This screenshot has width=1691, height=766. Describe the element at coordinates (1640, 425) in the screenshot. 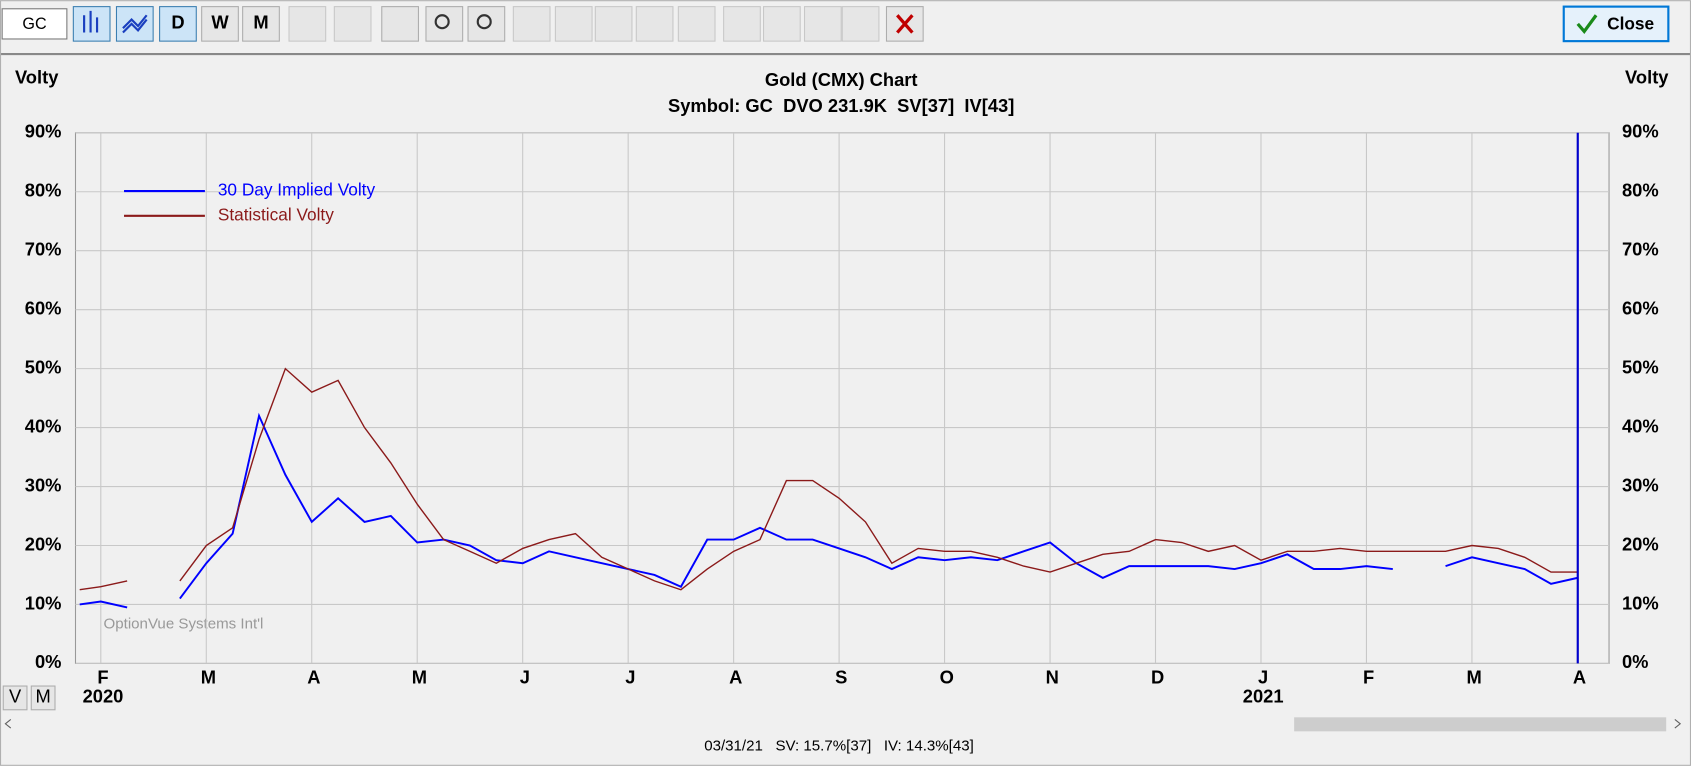

I see `y2-tick-label: 40%` at that location.